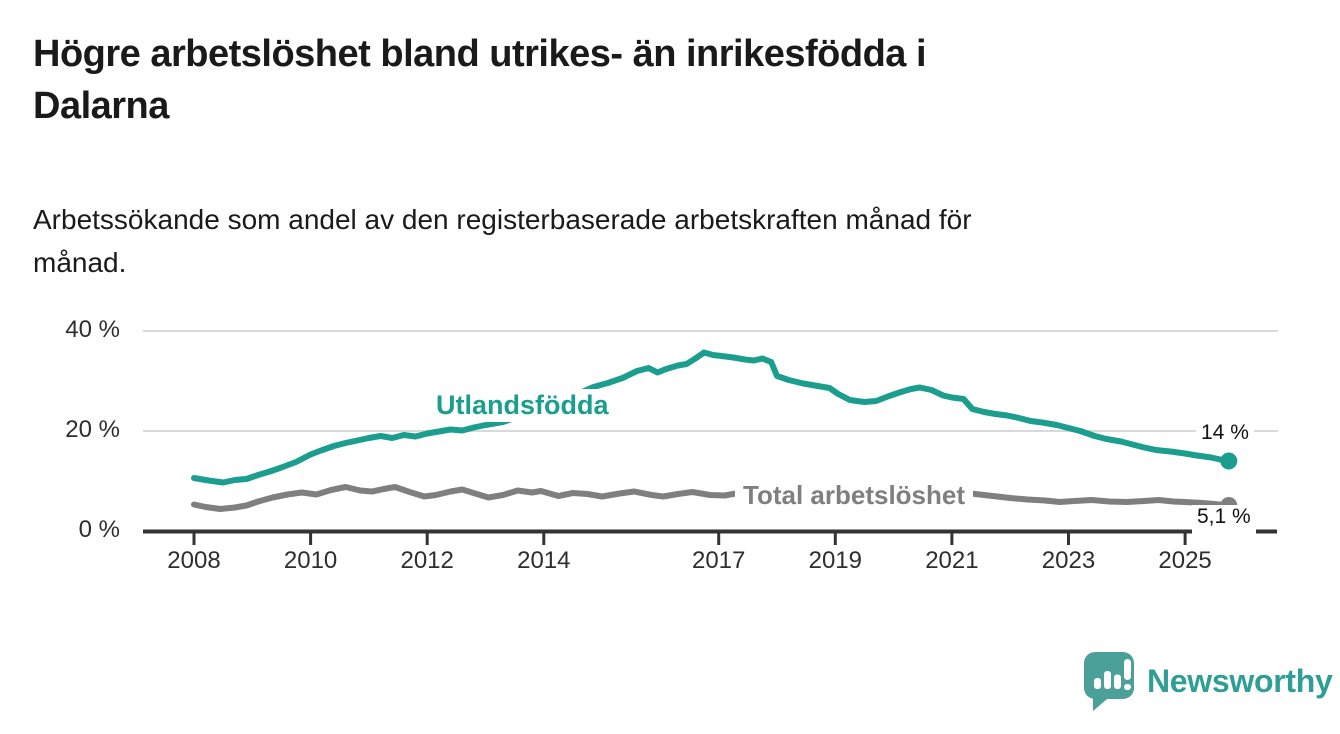  What do you see at coordinates (1185, 560) in the screenshot?
I see `x-axis-tick-label: 2025` at bounding box center [1185, 560].